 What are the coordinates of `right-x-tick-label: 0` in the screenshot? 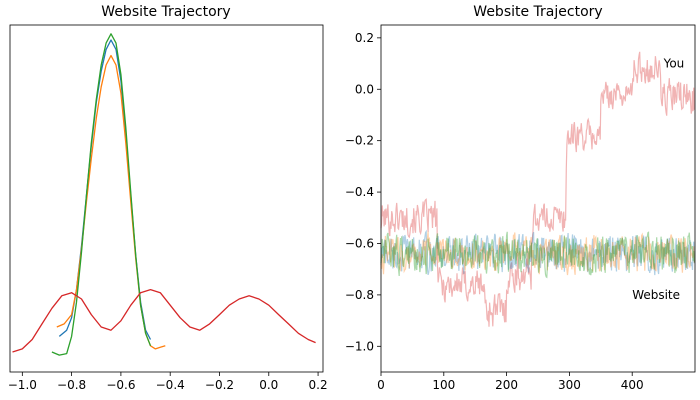 It's located at (381, 385).